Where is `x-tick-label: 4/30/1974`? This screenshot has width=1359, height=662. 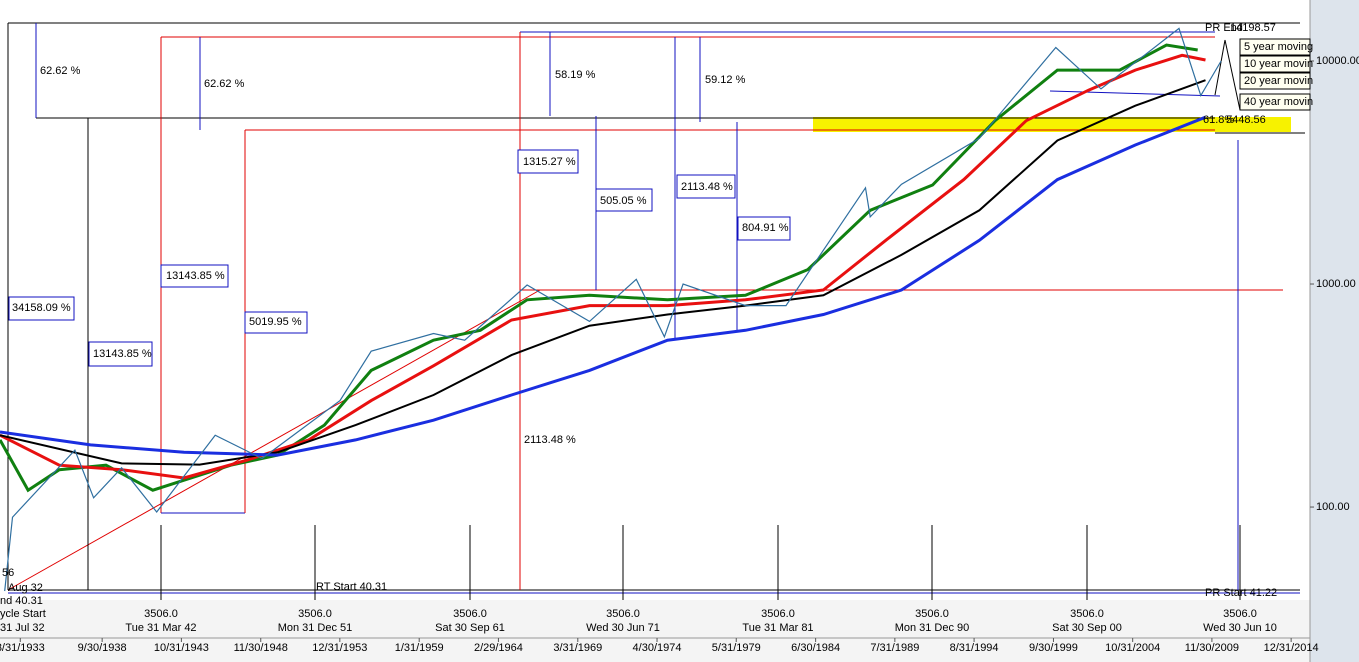
x-tick-label: 4/30/1974 is located at coordinates (657, 648).